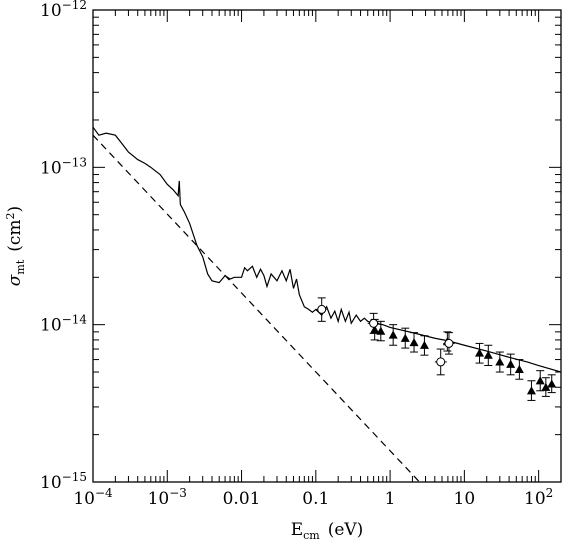 This screenshot has height=545, width=567. Describe the element at coordinates (74, 162) in the screenshot. I see `y-tick-label-exponent: −13` at that location.